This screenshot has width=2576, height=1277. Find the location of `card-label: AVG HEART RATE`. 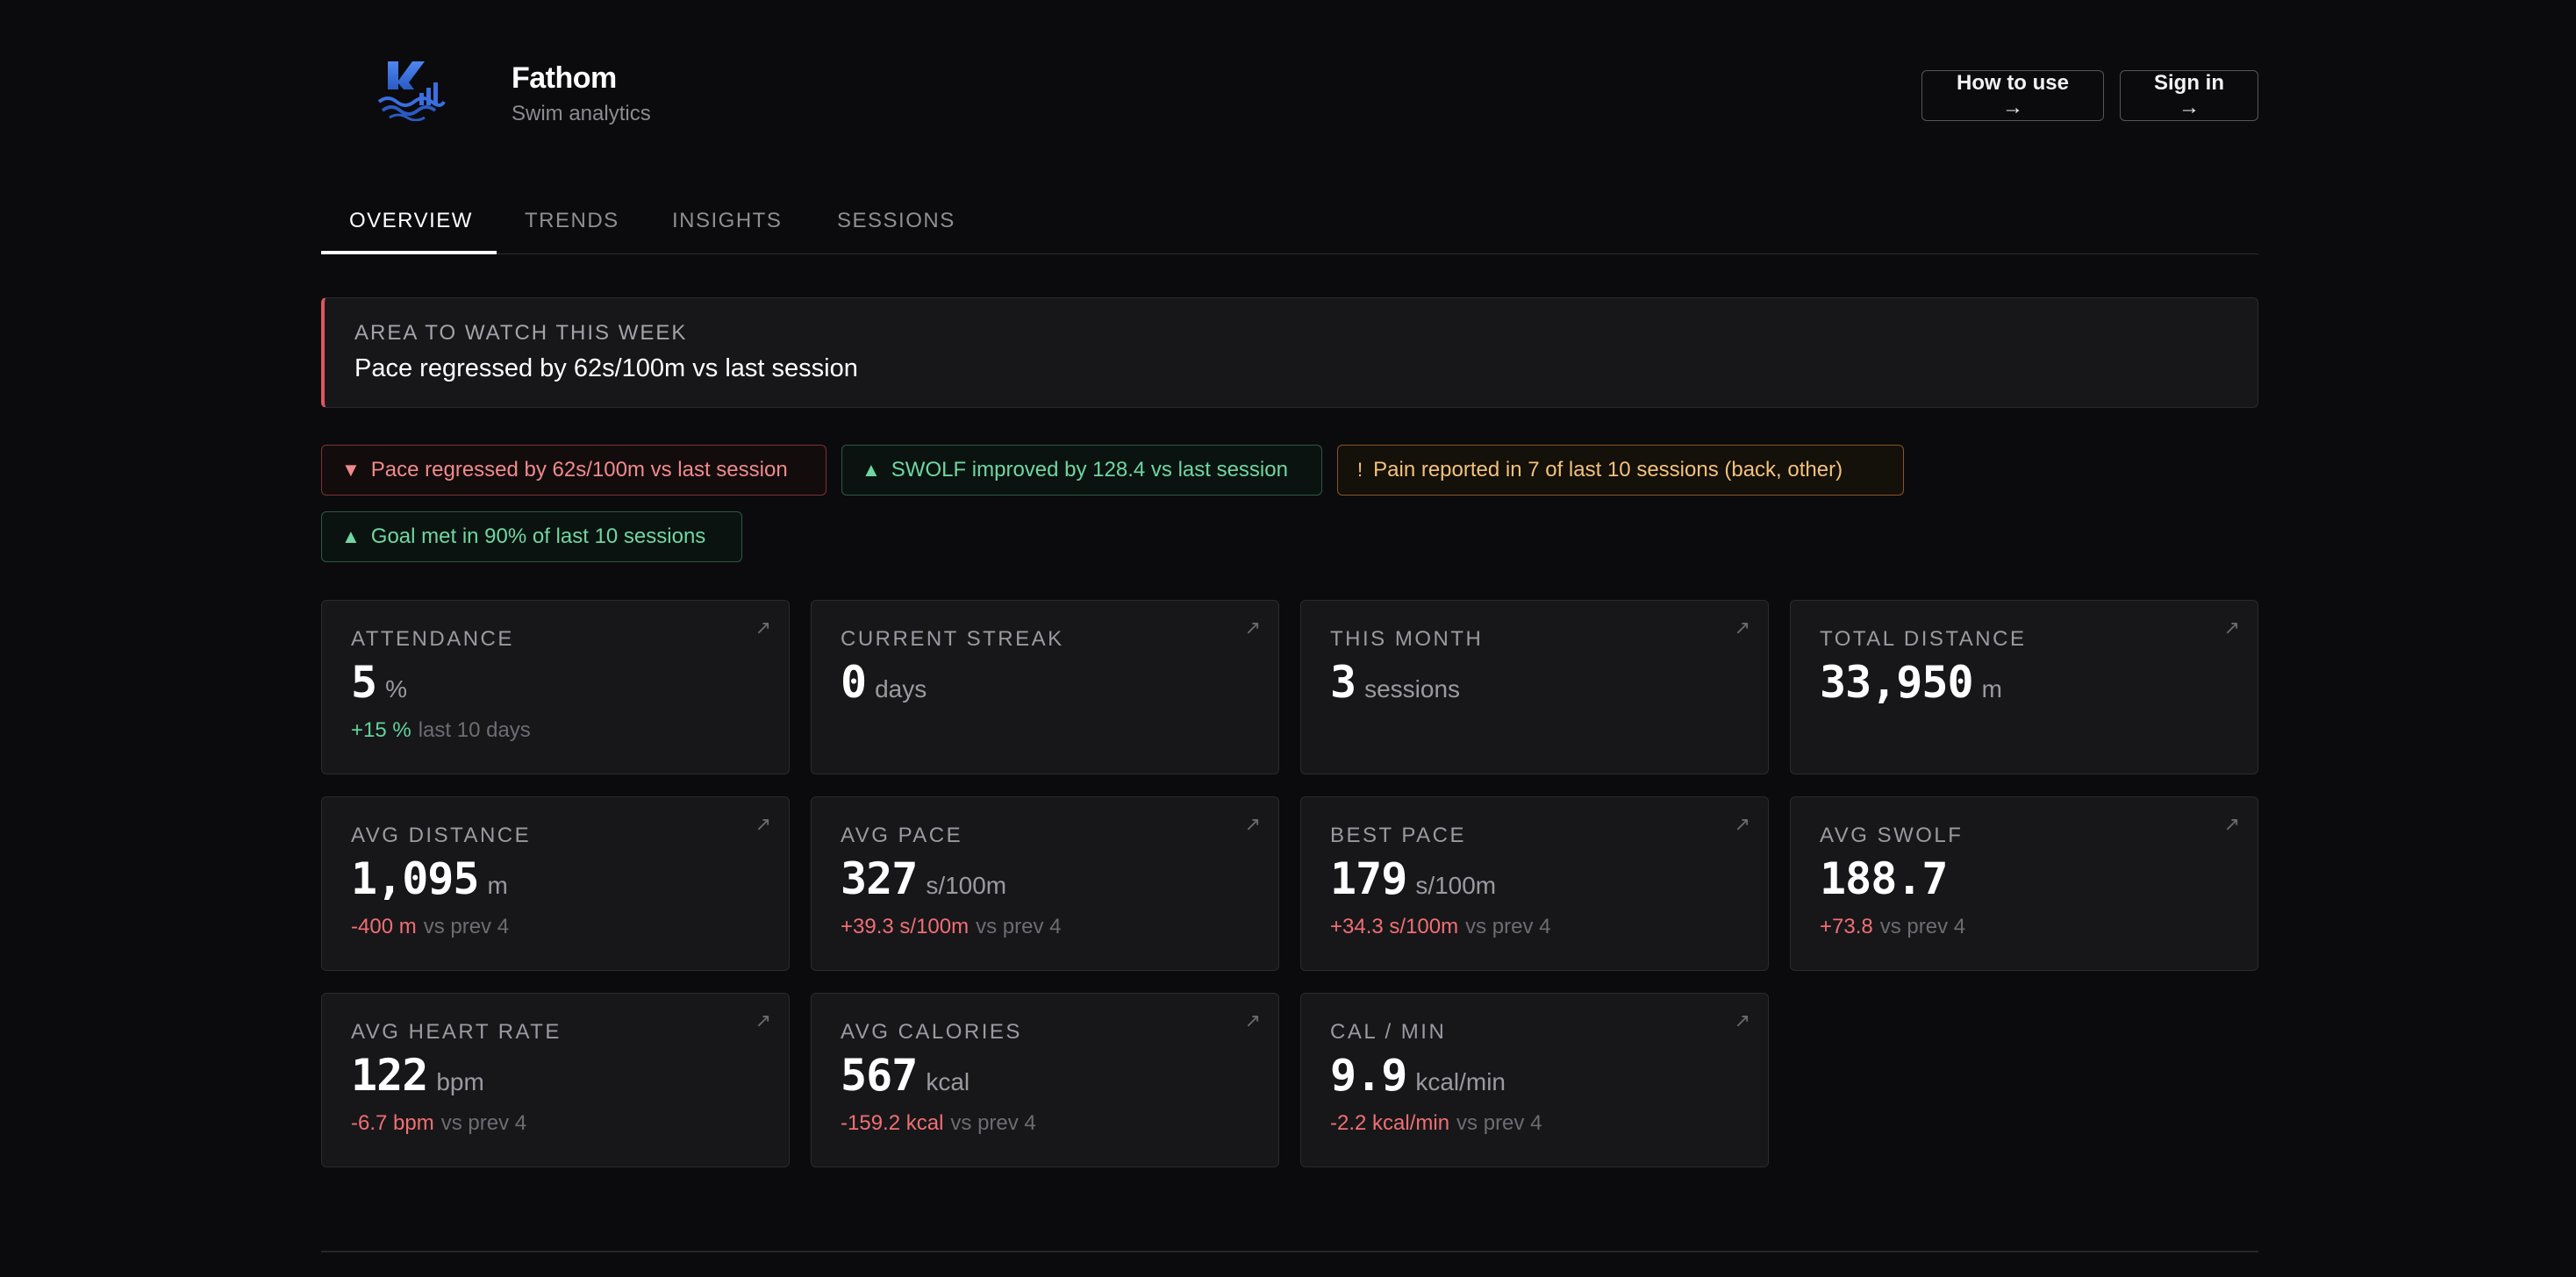

card-label: AVG HEART RATE is located at coordinates (456, 1032).